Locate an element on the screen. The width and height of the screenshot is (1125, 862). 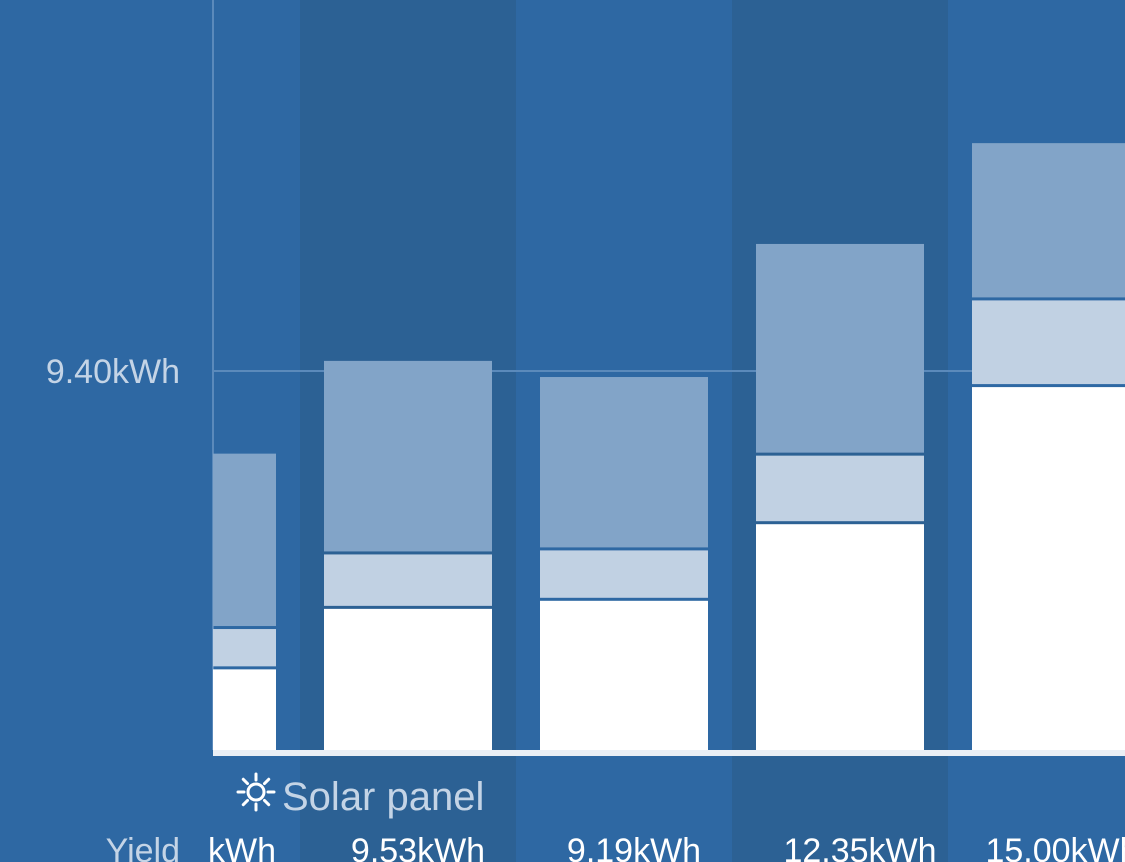
yield-value-4: 15.00kWh is located at coordinates (1055, 847).